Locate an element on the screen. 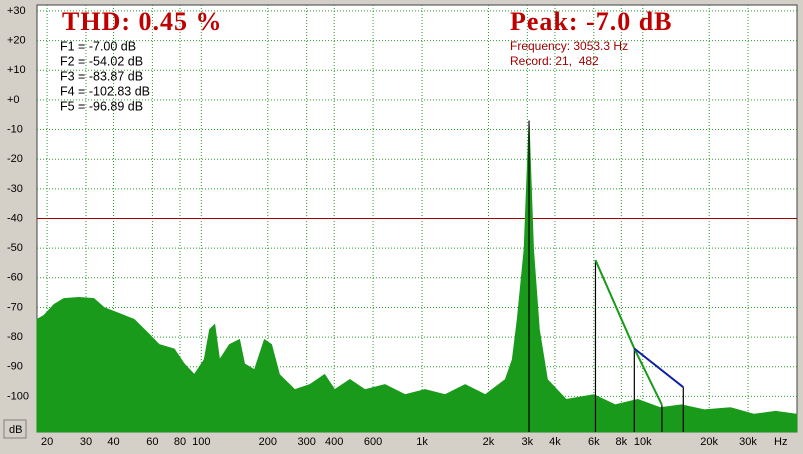 Image resolution: width=803 pixels, height=454 pixels. y-axis-label: dB is located at coordinates (15, 430).